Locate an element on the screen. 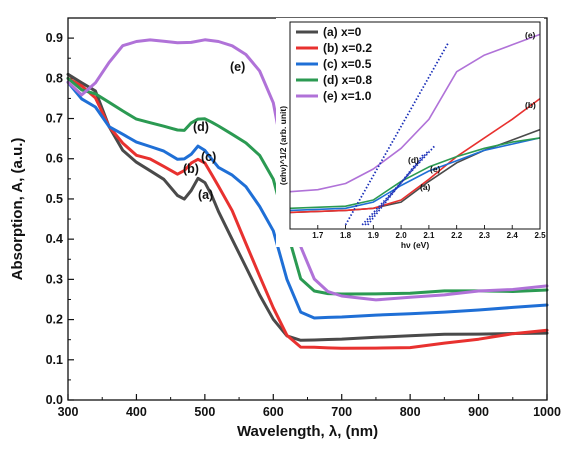 Image resolution: width=580 pixels, height=453 pixels. y-tick-label: 0.5 is located at coordinates (54, 199).